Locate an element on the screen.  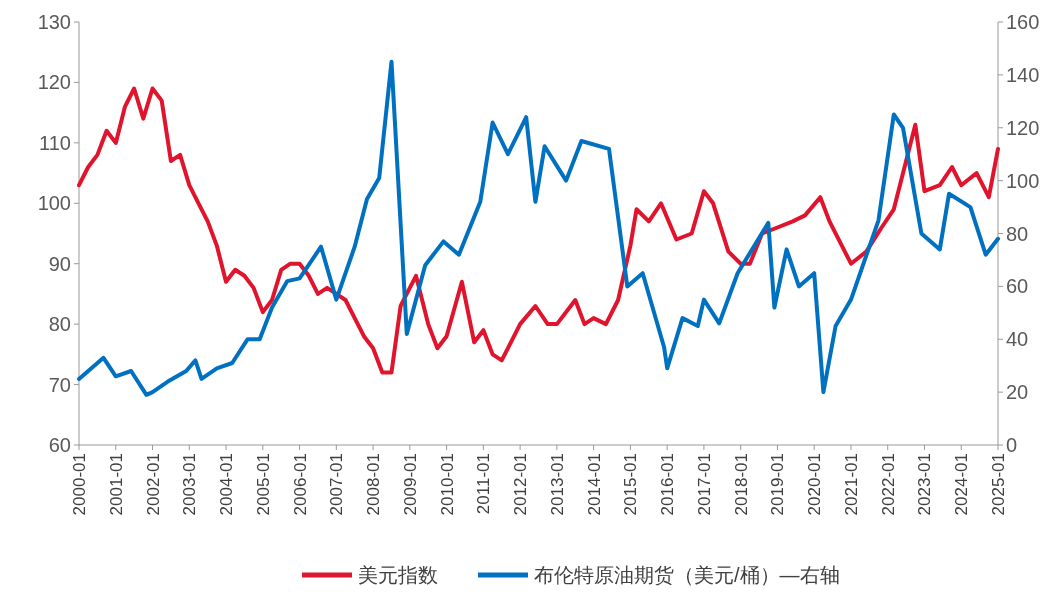
x-tick-label: 2006-01 is located at coordinates (300, 484).